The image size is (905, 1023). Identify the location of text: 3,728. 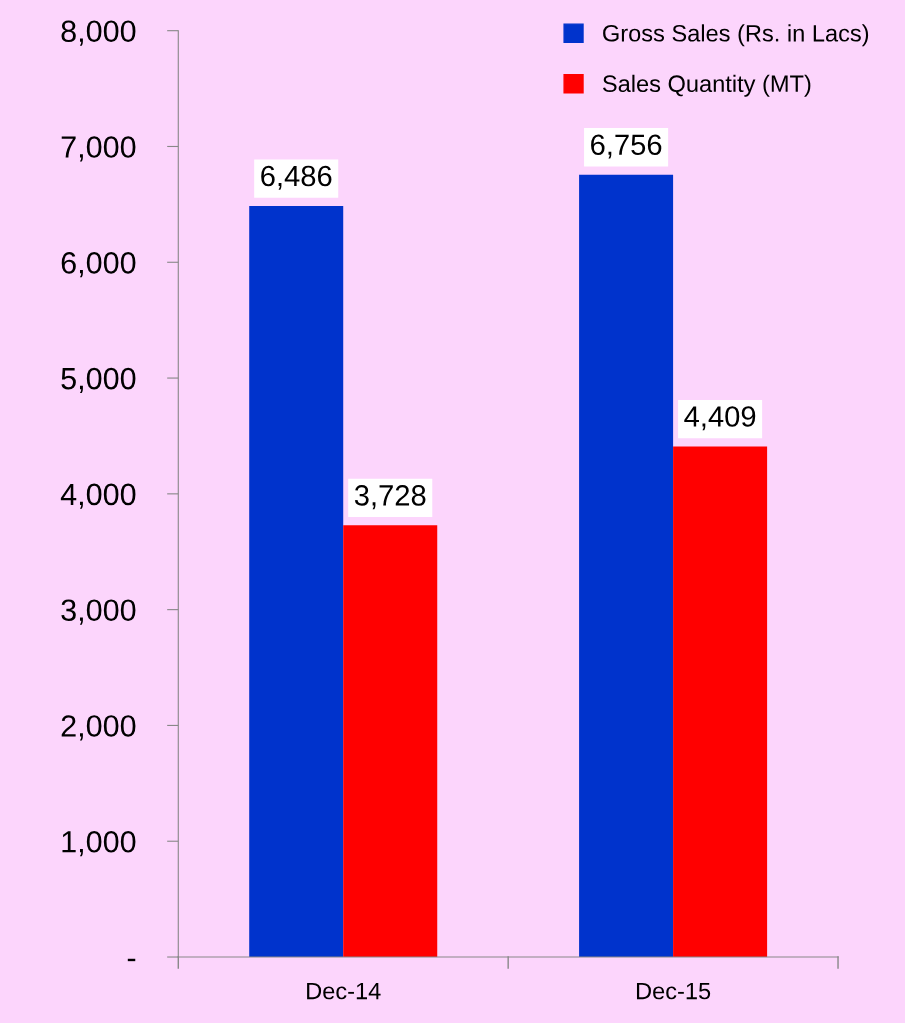
(390, 497).